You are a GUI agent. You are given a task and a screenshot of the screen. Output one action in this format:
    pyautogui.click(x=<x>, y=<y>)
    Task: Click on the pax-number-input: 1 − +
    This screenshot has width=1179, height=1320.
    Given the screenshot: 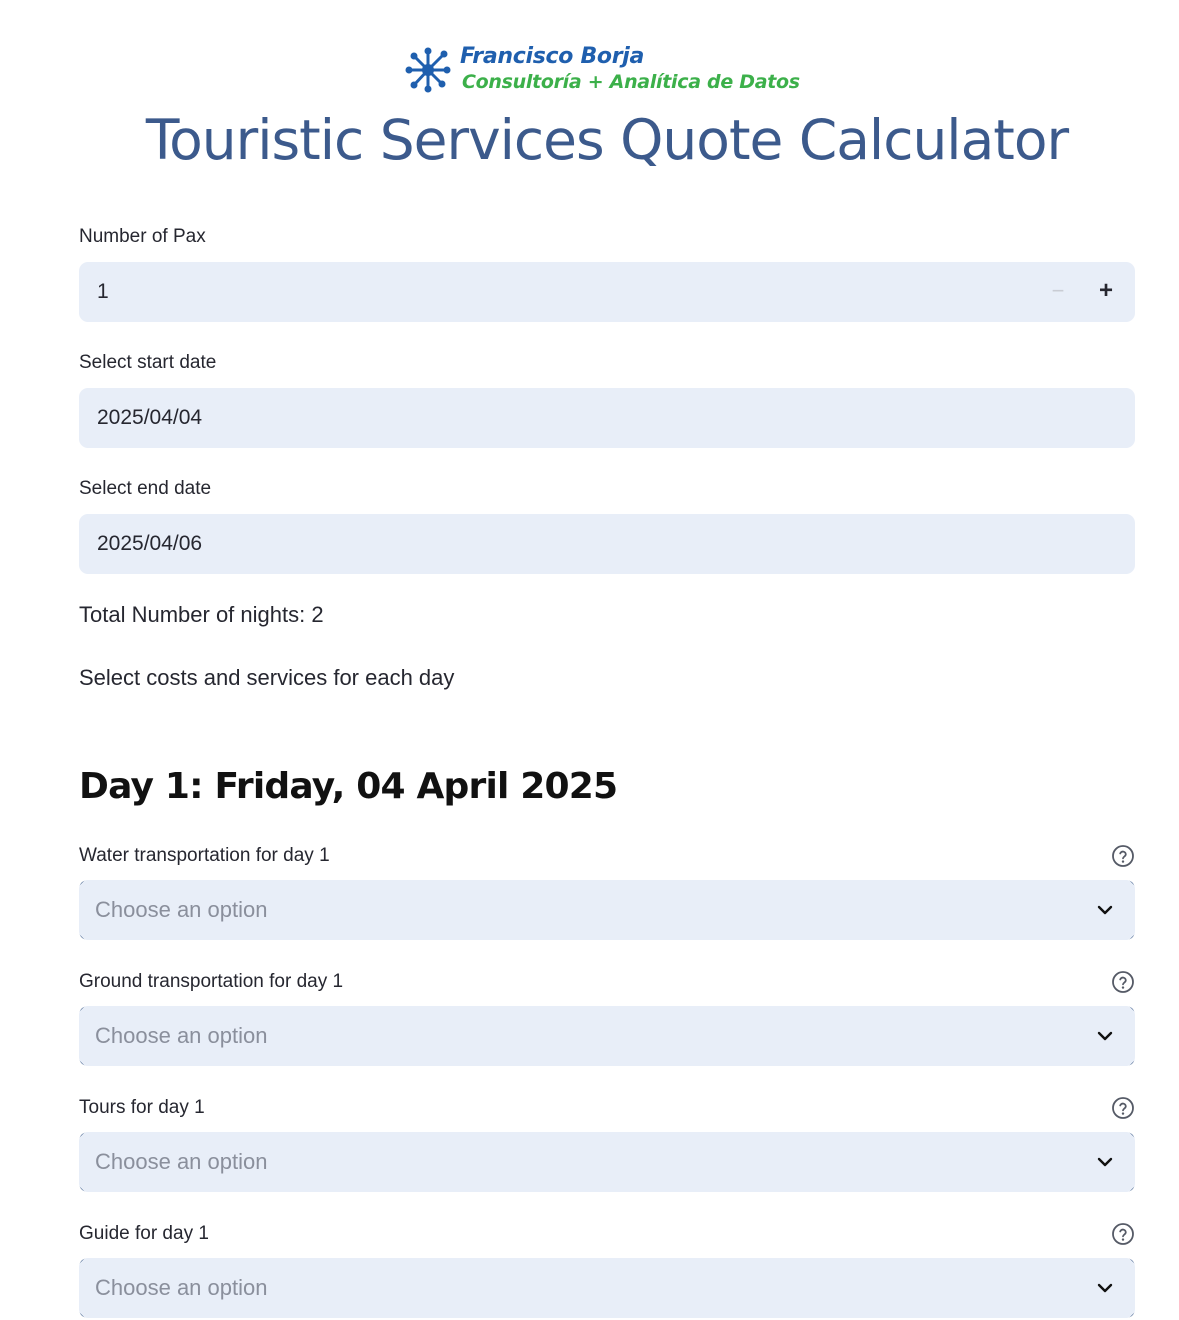 What is the action you would take?
    pyautogui.click(x=607, y=292)
    